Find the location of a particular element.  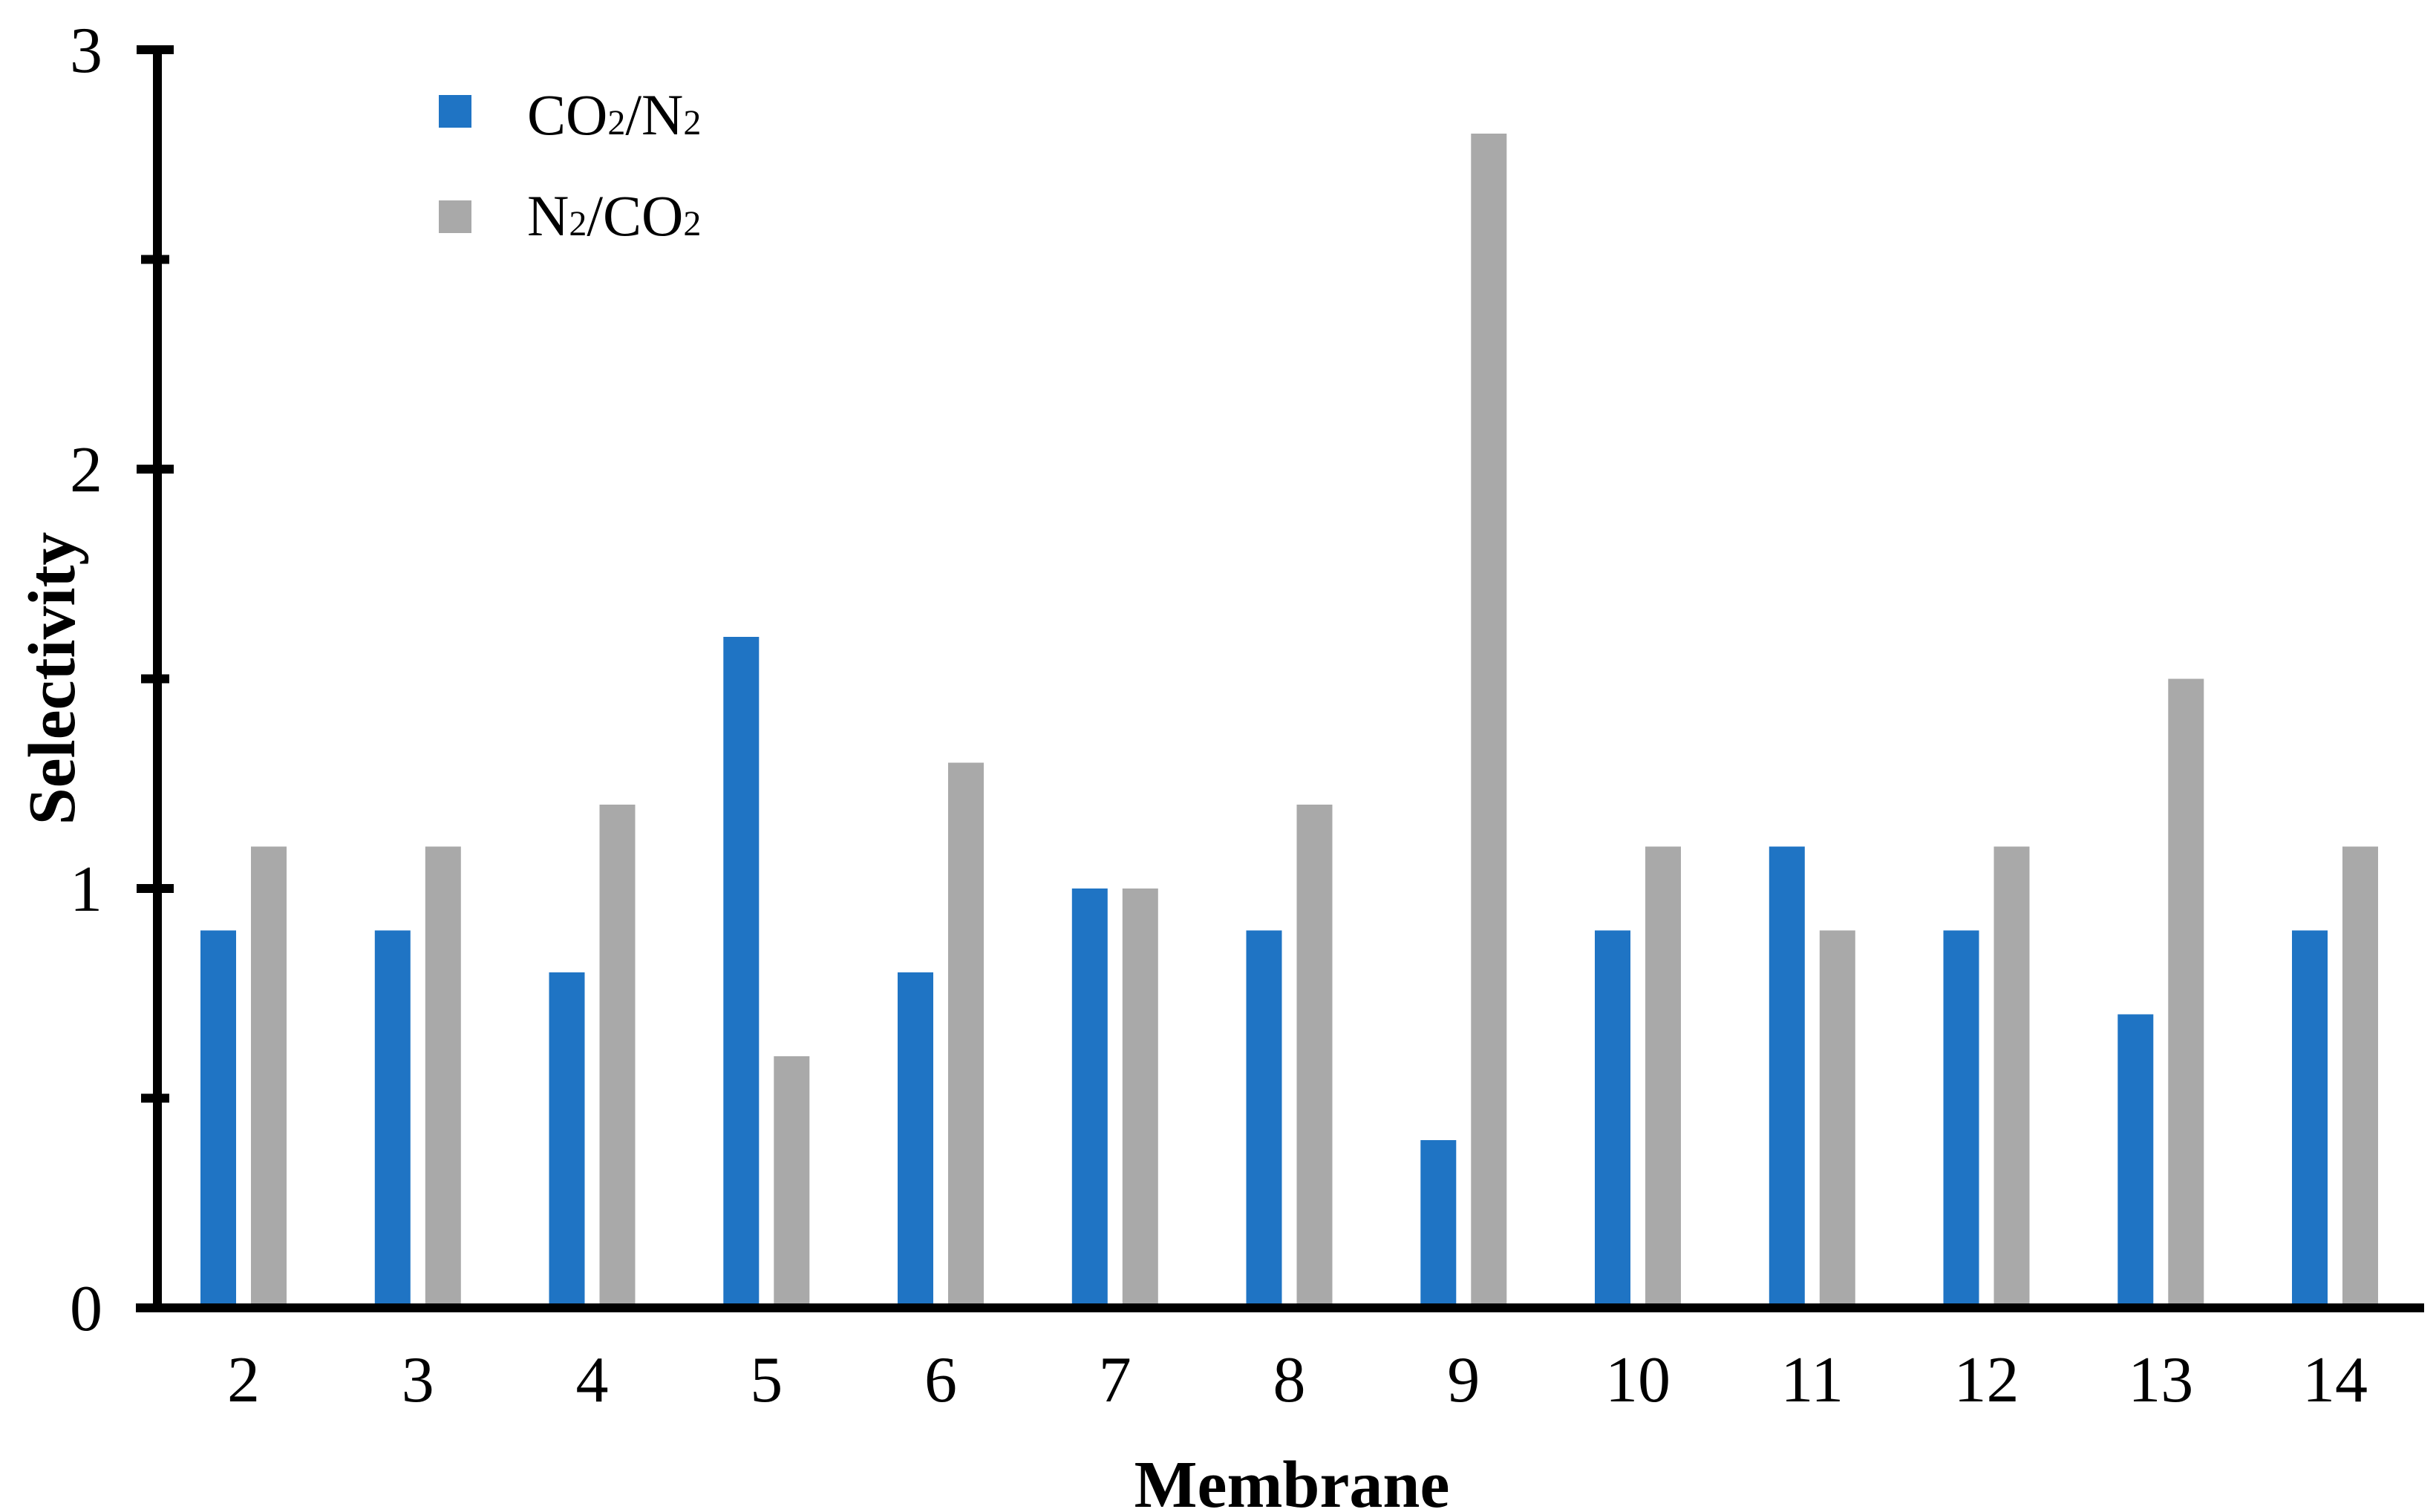

bar-n2co2-m2 is located at coordinates (269, 1077).